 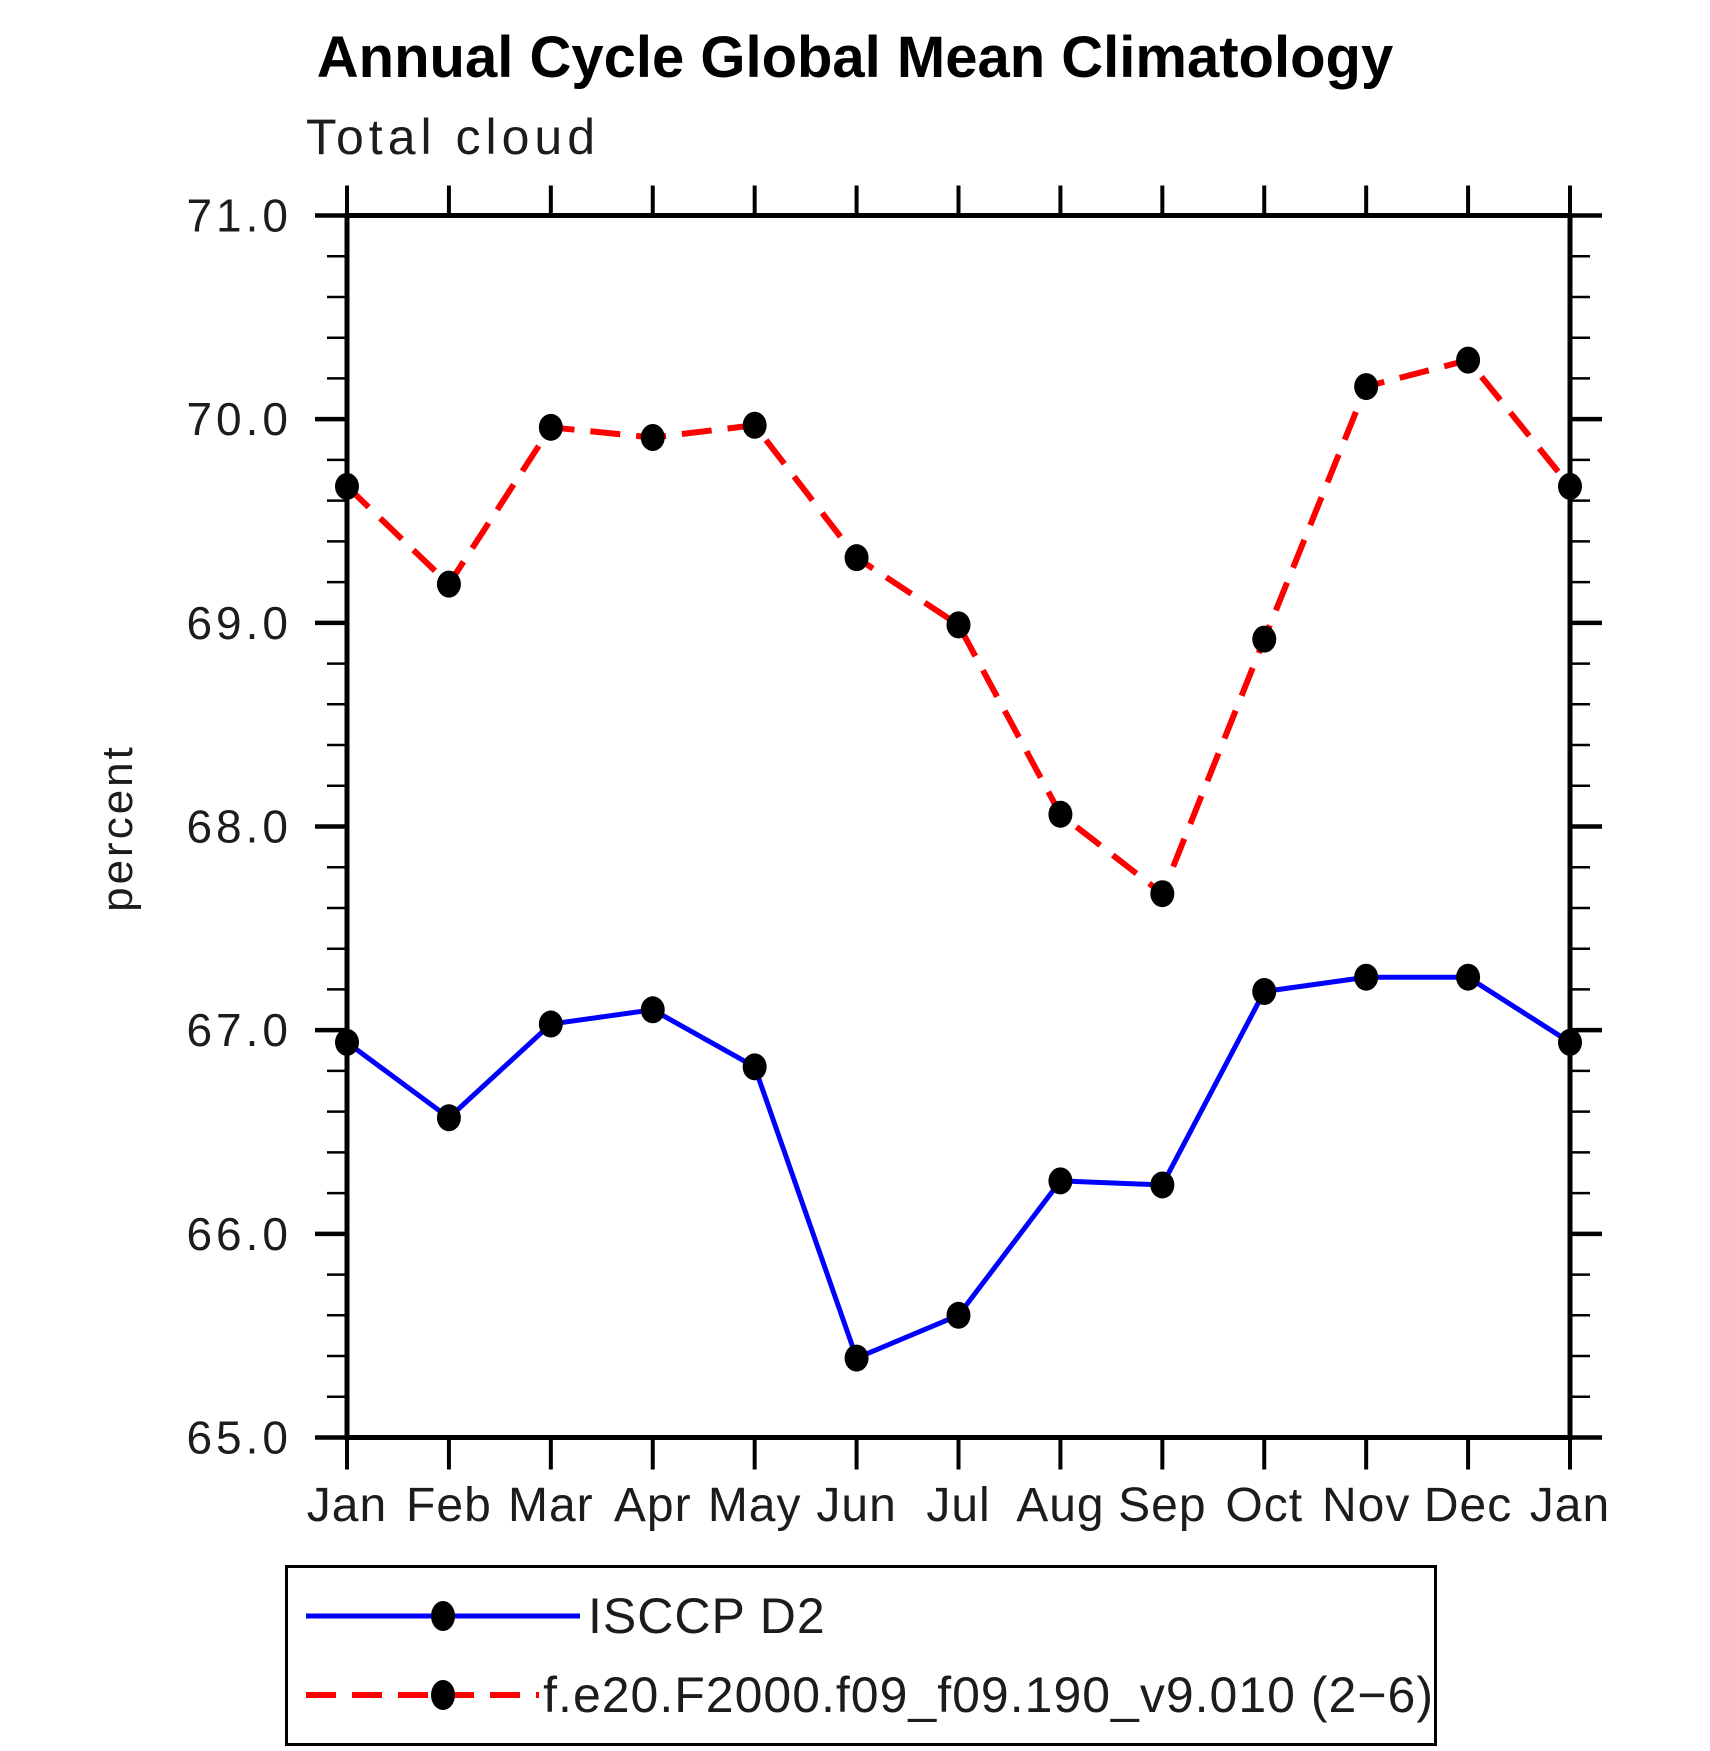 I want to click on x-tick-label: Dec, so click(x=1468, y=1505).